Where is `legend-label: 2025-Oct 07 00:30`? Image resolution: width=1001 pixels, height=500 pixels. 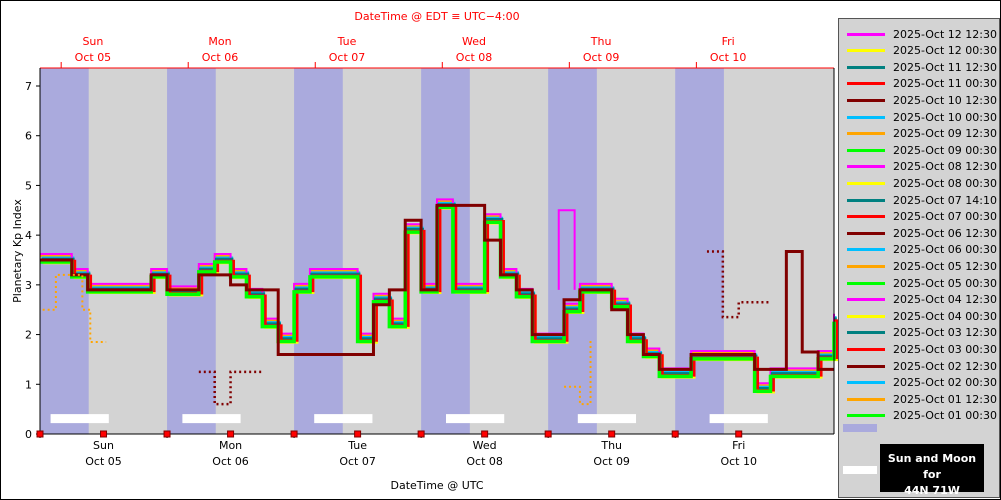 legend-label: 2025-Oct 07 00:30 is located at coordinates (945, 217).